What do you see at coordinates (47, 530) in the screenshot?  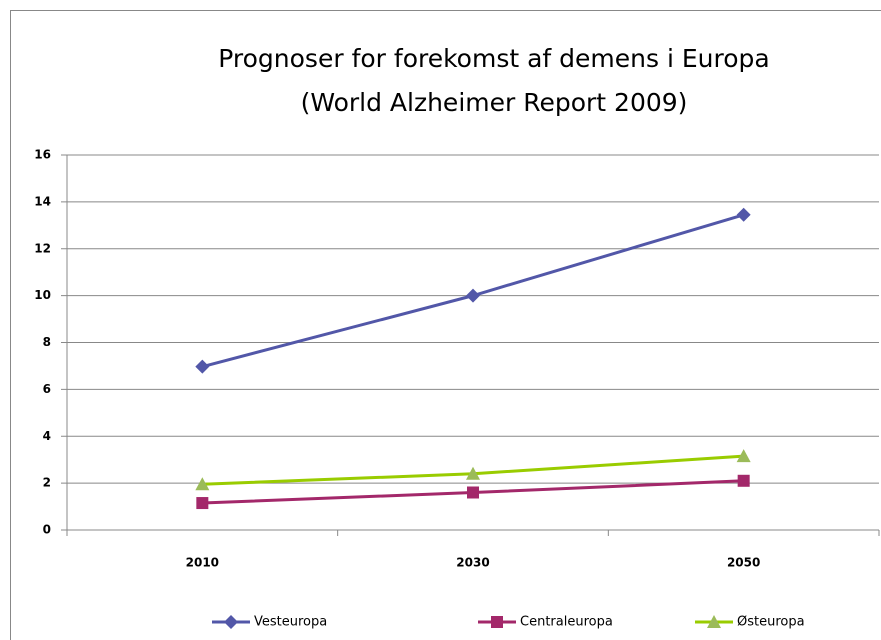 I see `y-tick-label: 0` at bounding box center [47, 530].